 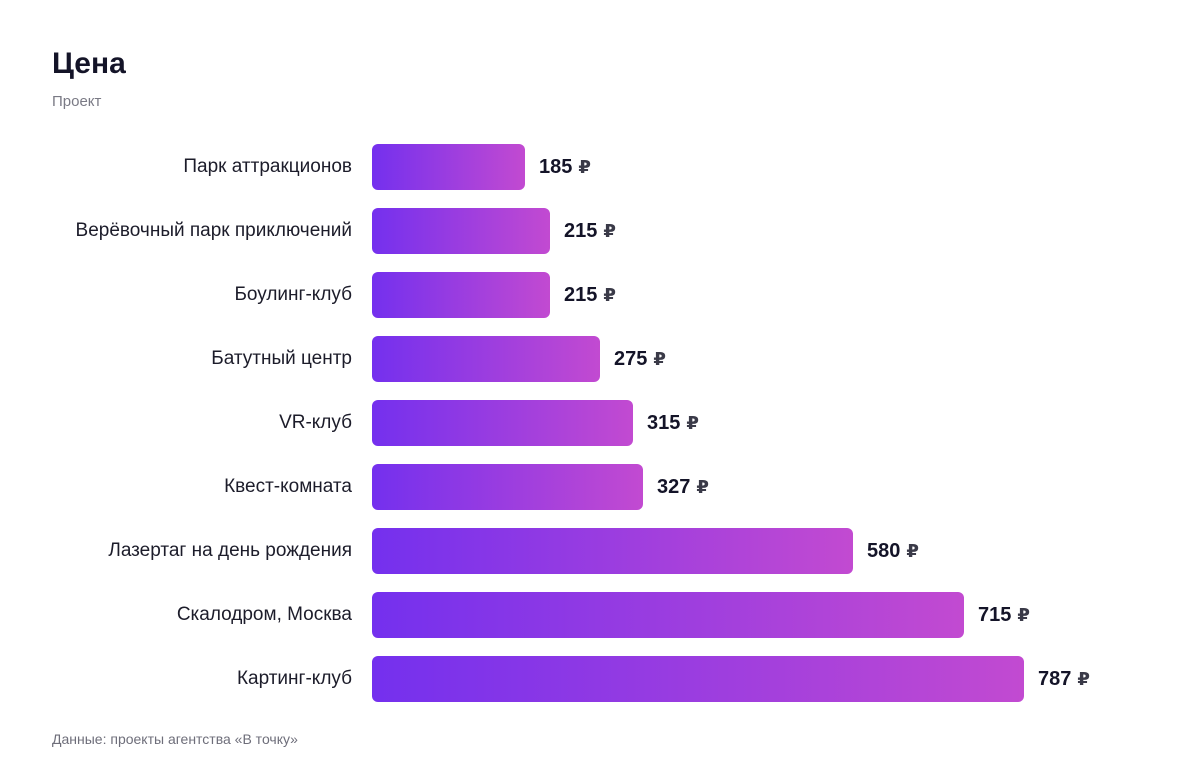 I want to click on bar-row: Батутный центр 275 ₽, so click(x=600, y=359).